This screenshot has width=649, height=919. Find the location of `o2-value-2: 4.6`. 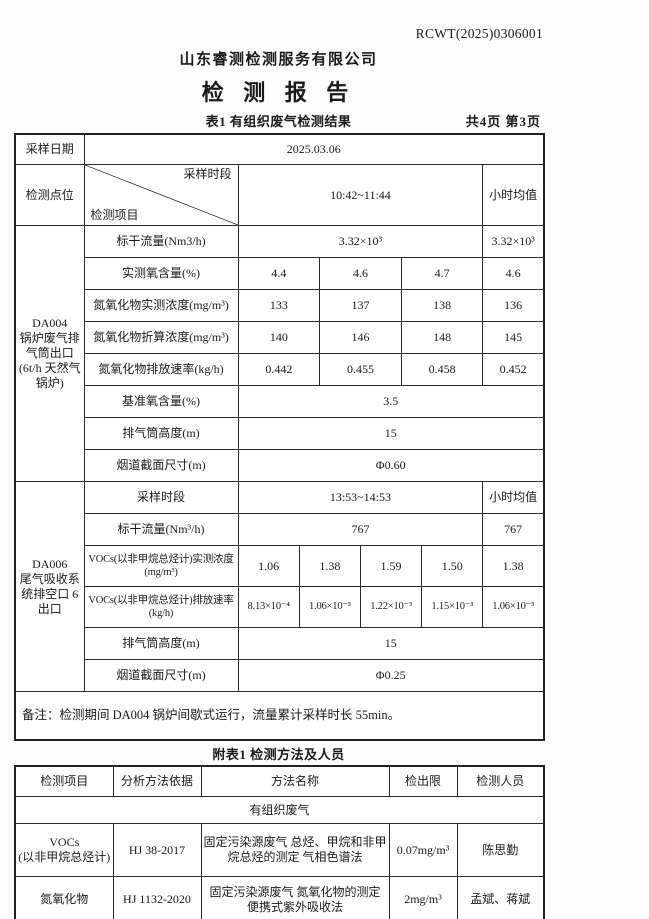

o2-value-2: 4.6 is located at coordinates (360, 273).